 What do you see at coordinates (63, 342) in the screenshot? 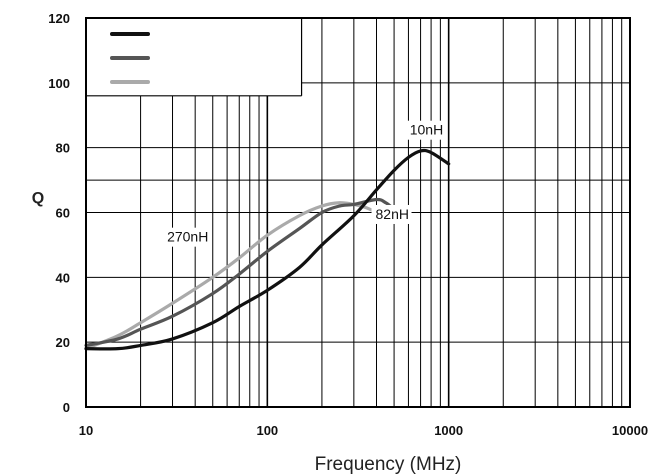
I see `y-tick-label: 20` at bounding box center [63, 342].